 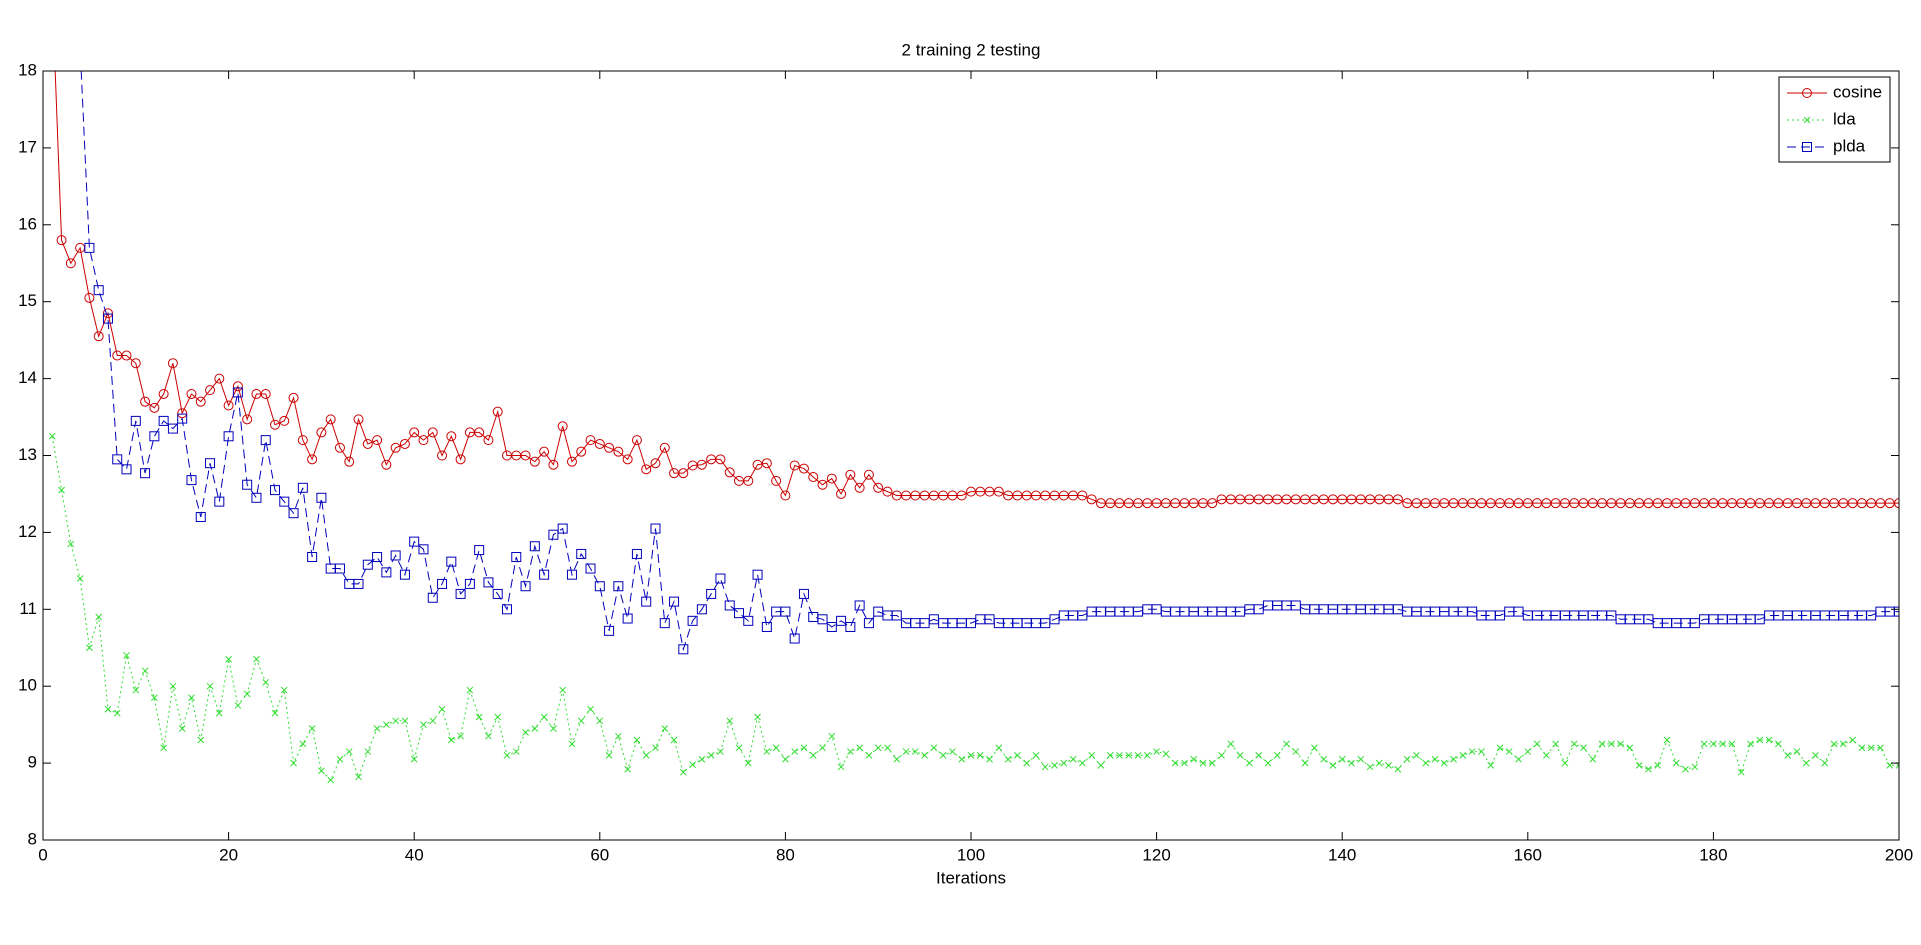 I want to click on y-tick-label: 16, so click(x=27, y=223).